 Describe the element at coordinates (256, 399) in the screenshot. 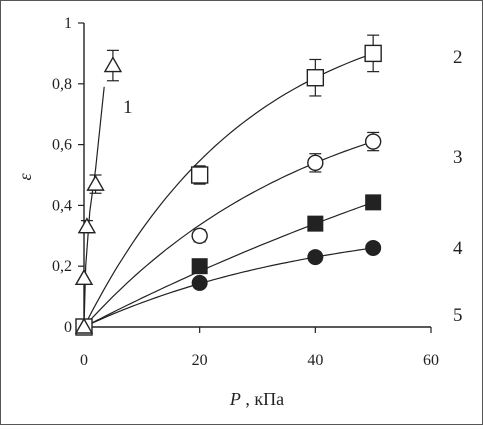

I see `x-axis-title: P , кПа` at that location.